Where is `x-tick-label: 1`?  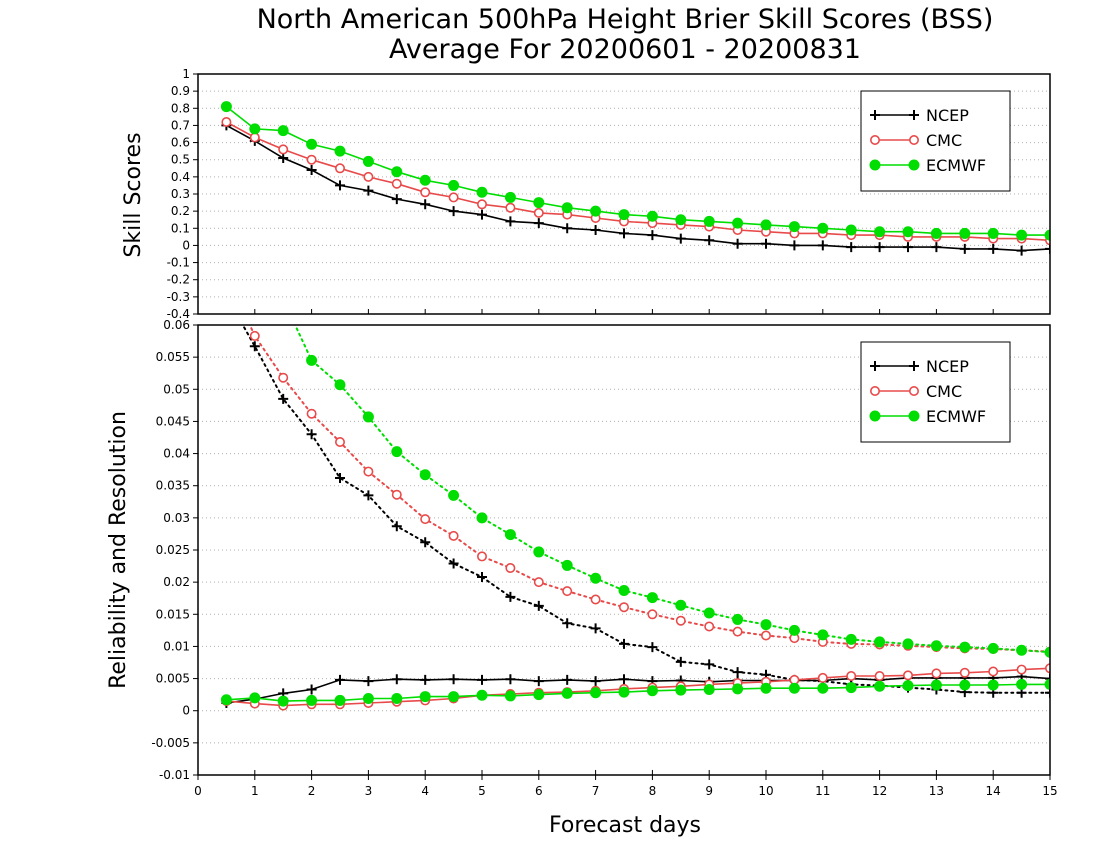 x-tick-label: 1 is located at coordinates (255, 791).